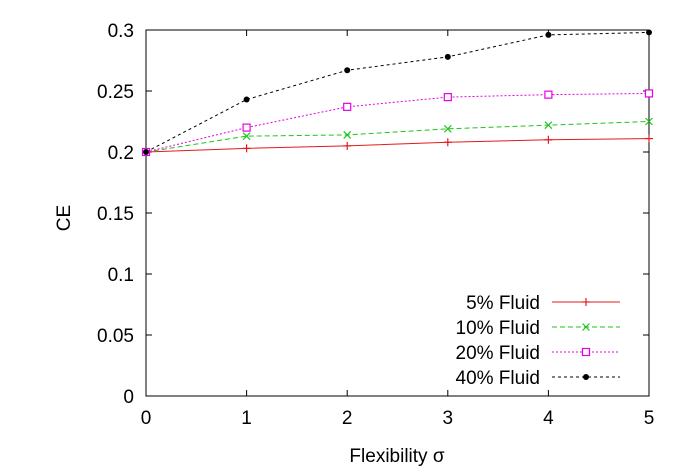  Describe the element at coordinates (121, 153) in the screenshot. I see `y-tick-label: 0.2` at that location.